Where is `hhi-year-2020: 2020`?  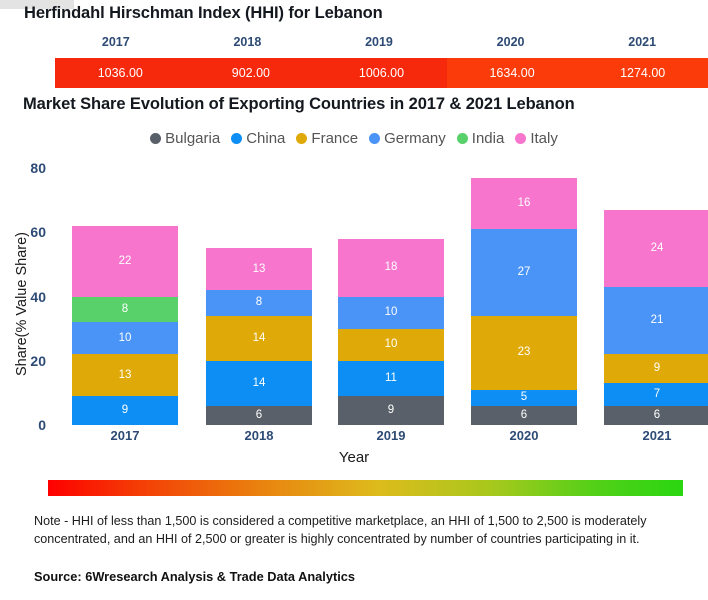
hhi-year-2020: 2020 is located at coordinates (510, 42).